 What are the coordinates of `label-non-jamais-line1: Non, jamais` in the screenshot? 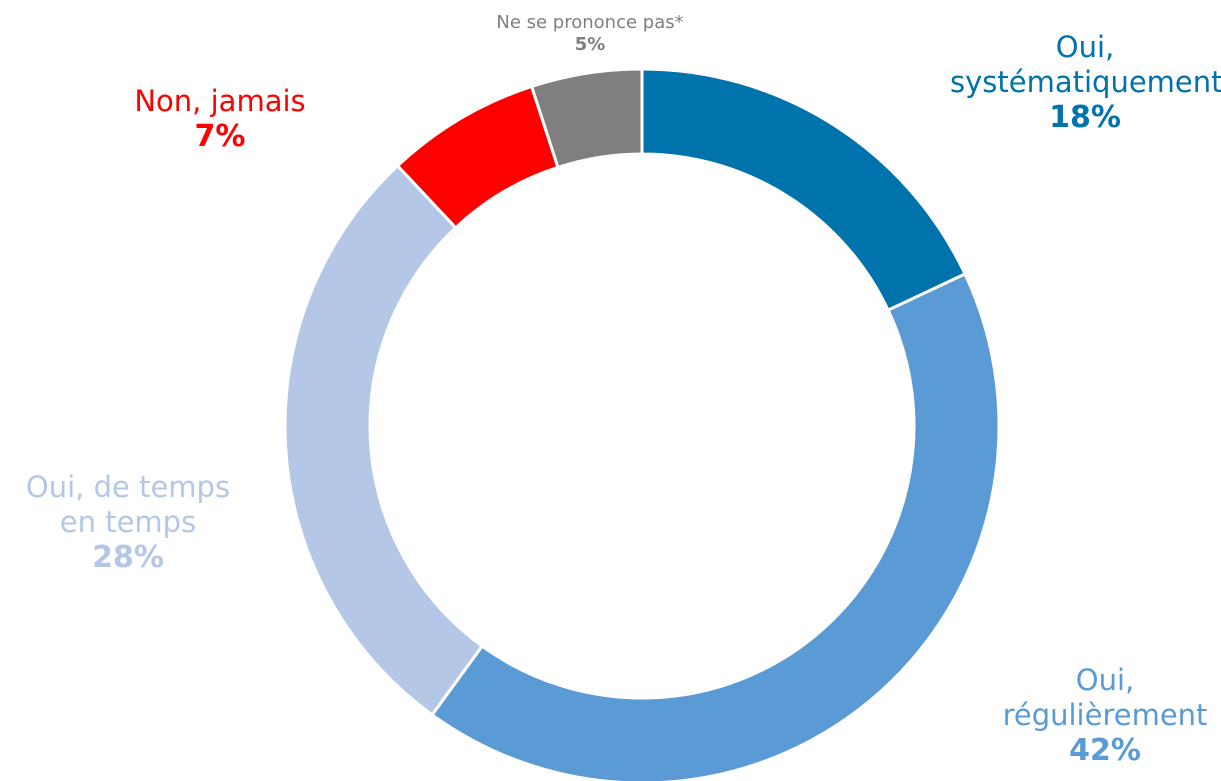 It's located at (220, 101).